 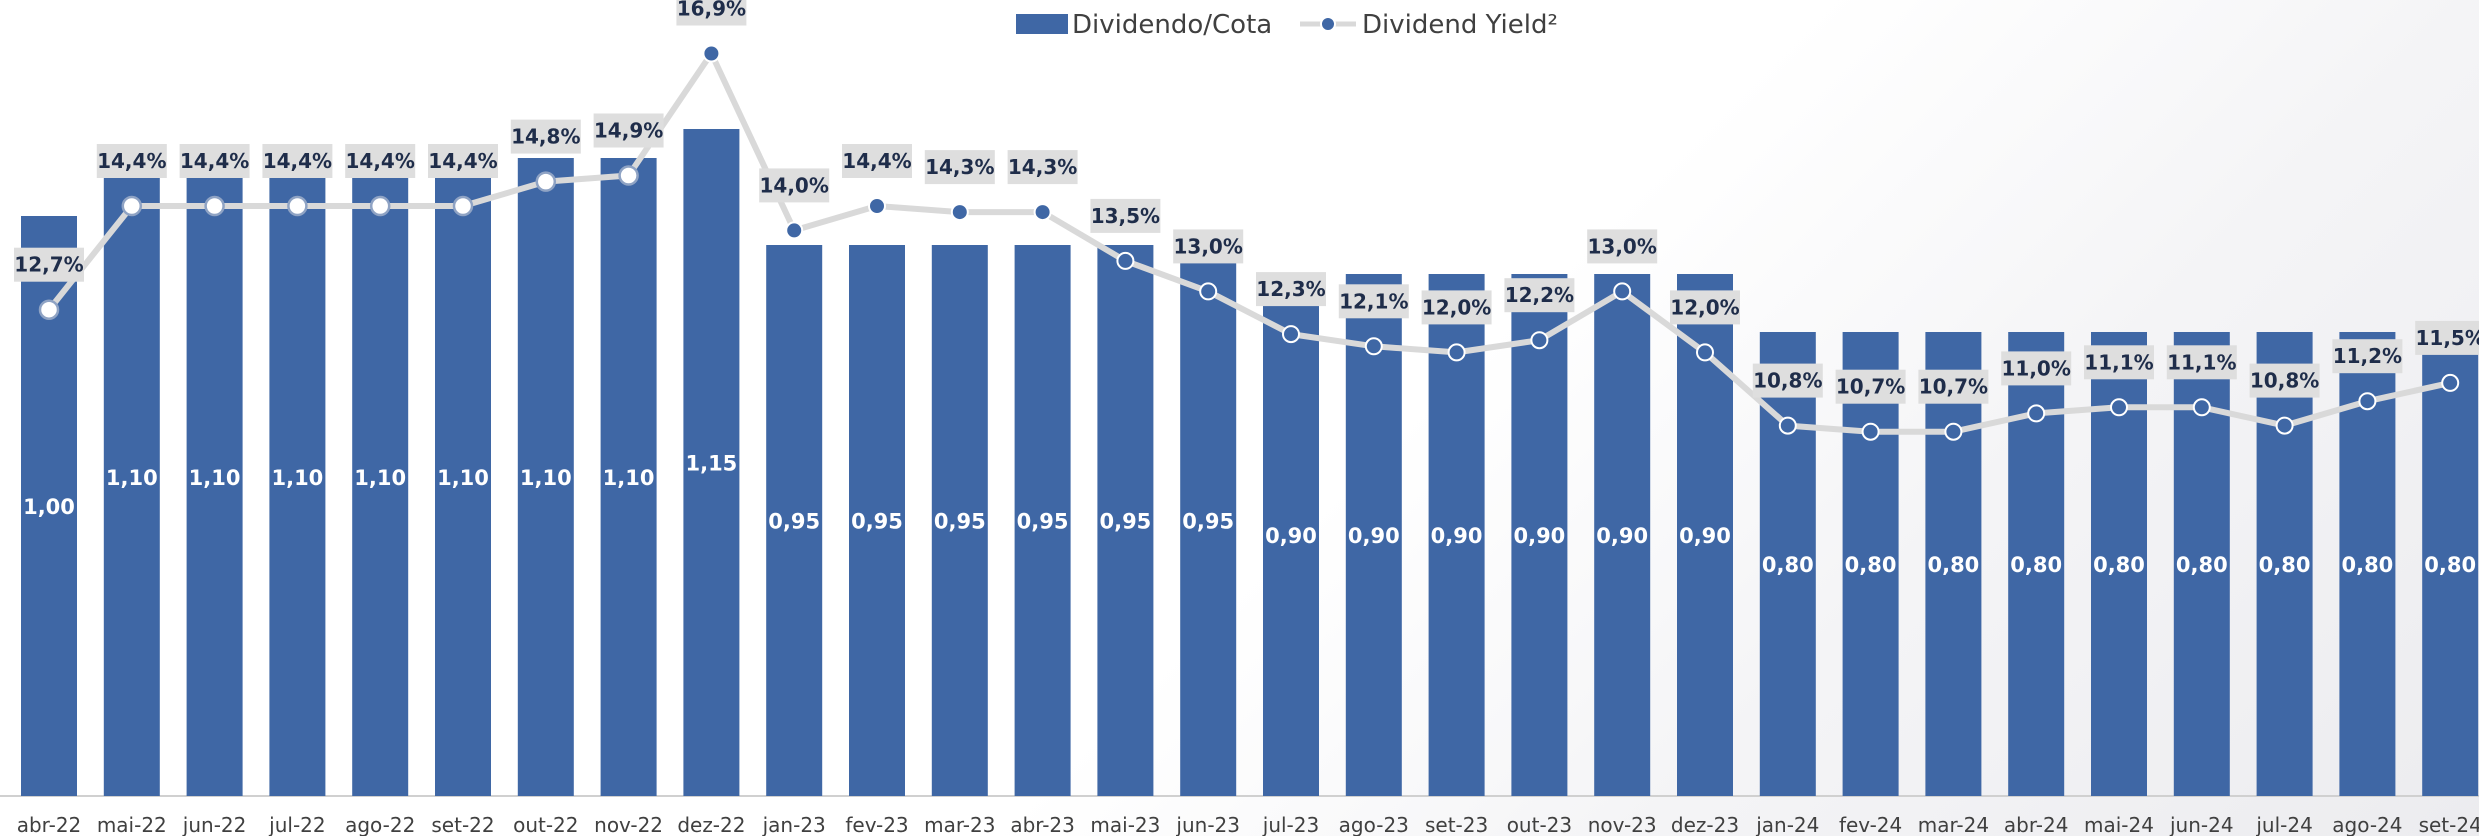 I want to click on yield-value-label: 12,7%, so click(x=48, y=265).